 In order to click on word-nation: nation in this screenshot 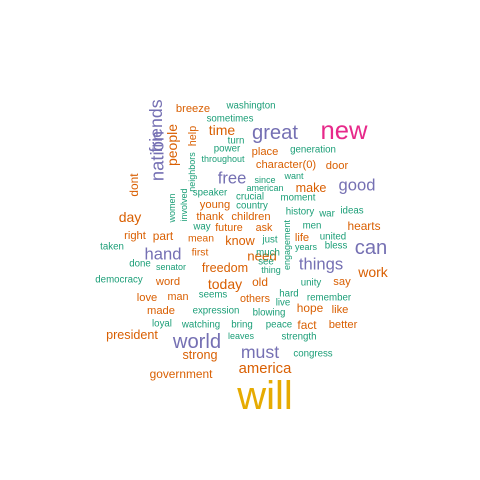, I will do `click(157, 156)`.